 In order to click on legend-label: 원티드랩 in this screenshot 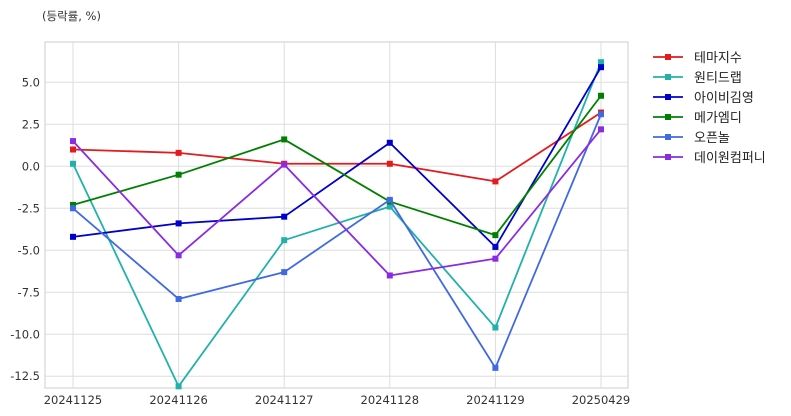, I will do `click(718, 78)`.